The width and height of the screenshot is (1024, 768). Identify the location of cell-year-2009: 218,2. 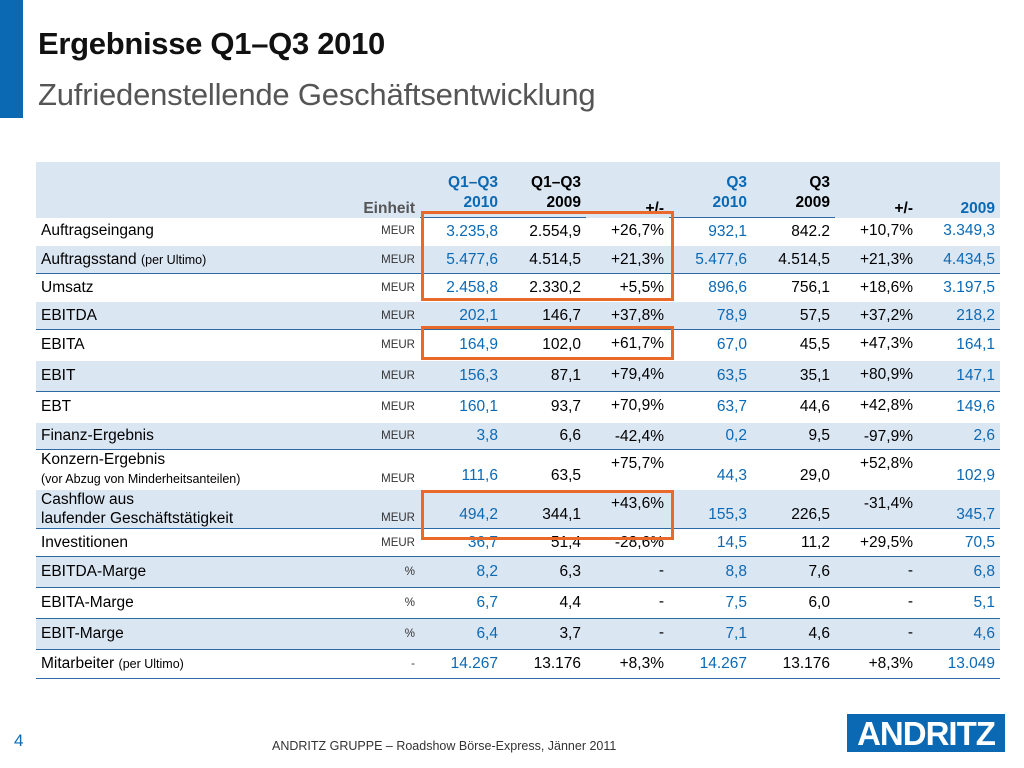
(959, 315).